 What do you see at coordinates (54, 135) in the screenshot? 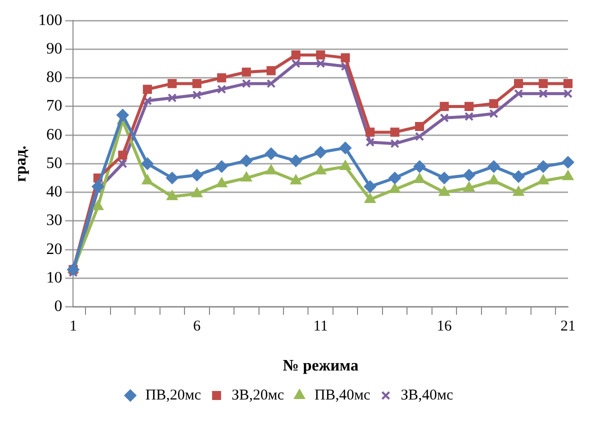
I see `y-tick-label: 60` at bounding box center [54, 135].